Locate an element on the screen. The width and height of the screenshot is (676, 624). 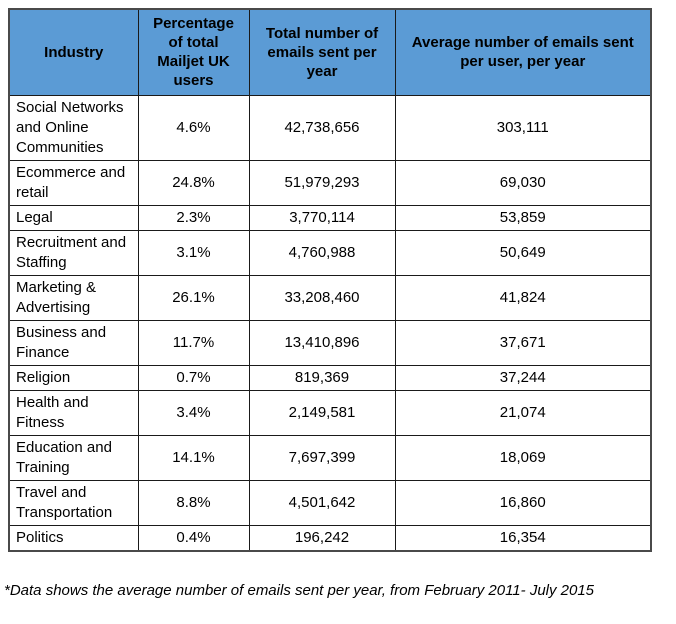
average-emails-cell: 37,244 is located at coordinates (523, 377).